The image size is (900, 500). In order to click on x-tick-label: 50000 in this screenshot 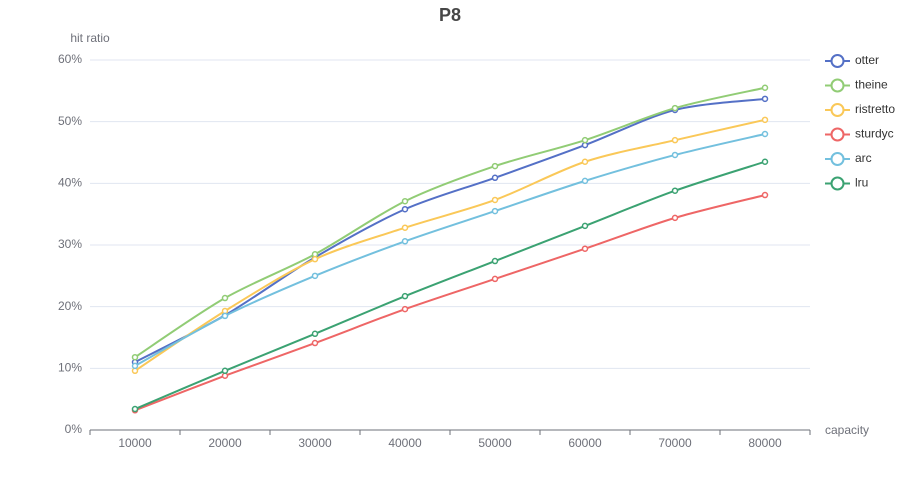, I will do `click(495, 443)`.